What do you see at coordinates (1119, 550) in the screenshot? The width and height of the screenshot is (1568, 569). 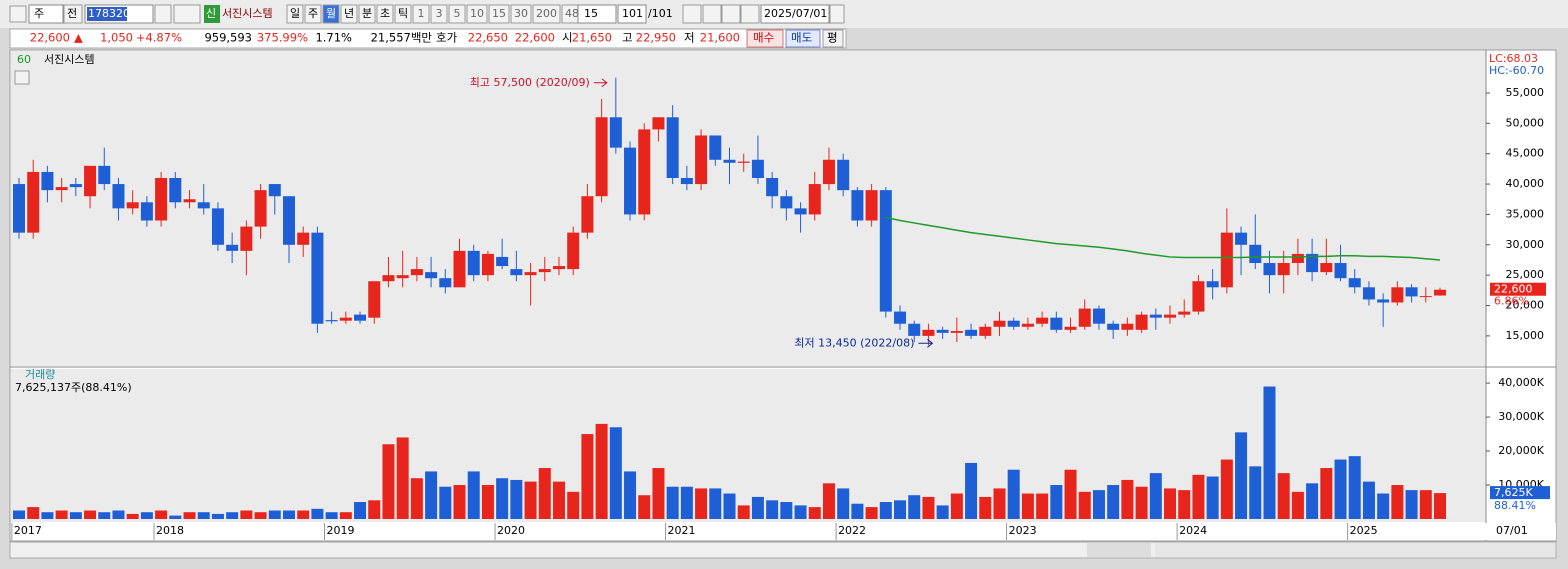 I see `scroll-controls` at bounding box center [1119, 550].